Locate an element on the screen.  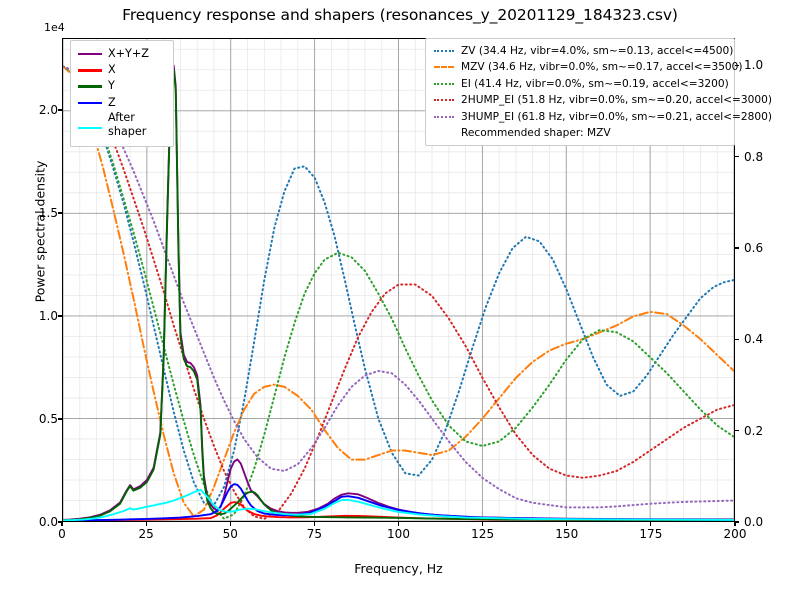
y2-tick-label: 0.6 is located at coordinates (754, 248).